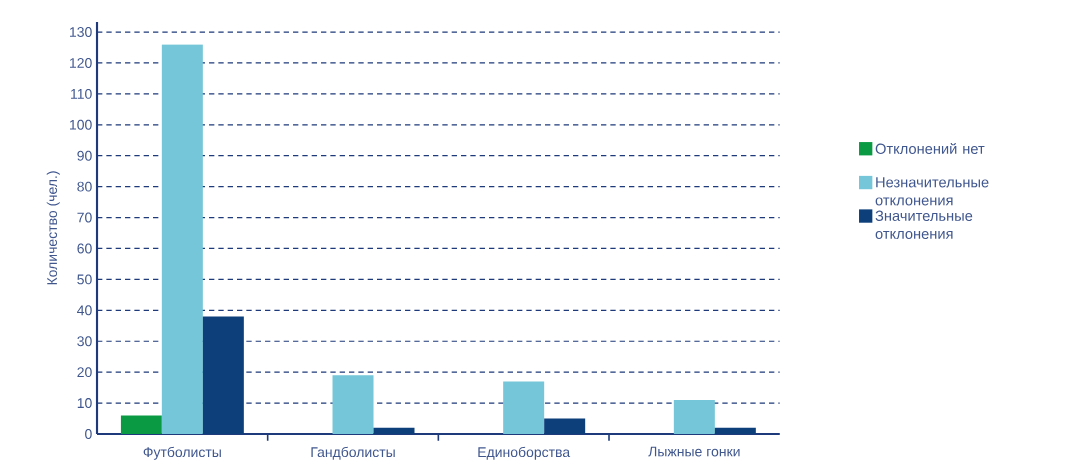  I want to click on x-tick-label: Гандболисты, so click(353, 453).